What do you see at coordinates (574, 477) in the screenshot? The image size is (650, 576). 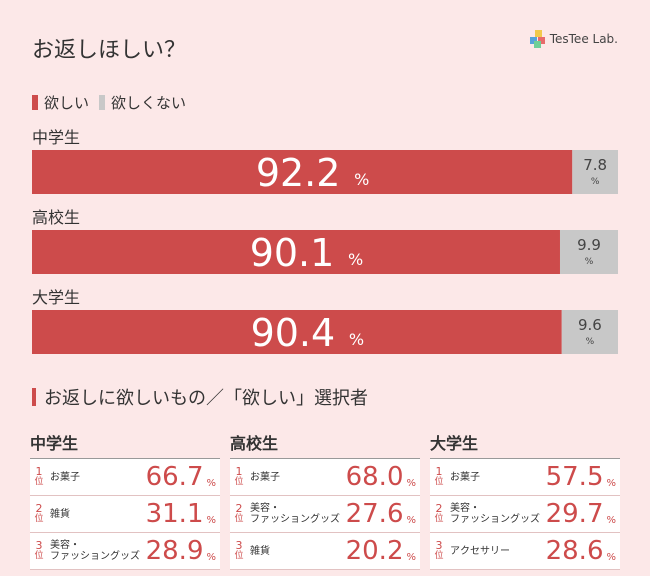 I see `rank-value: 57.5` at bounding box center [574, 477].